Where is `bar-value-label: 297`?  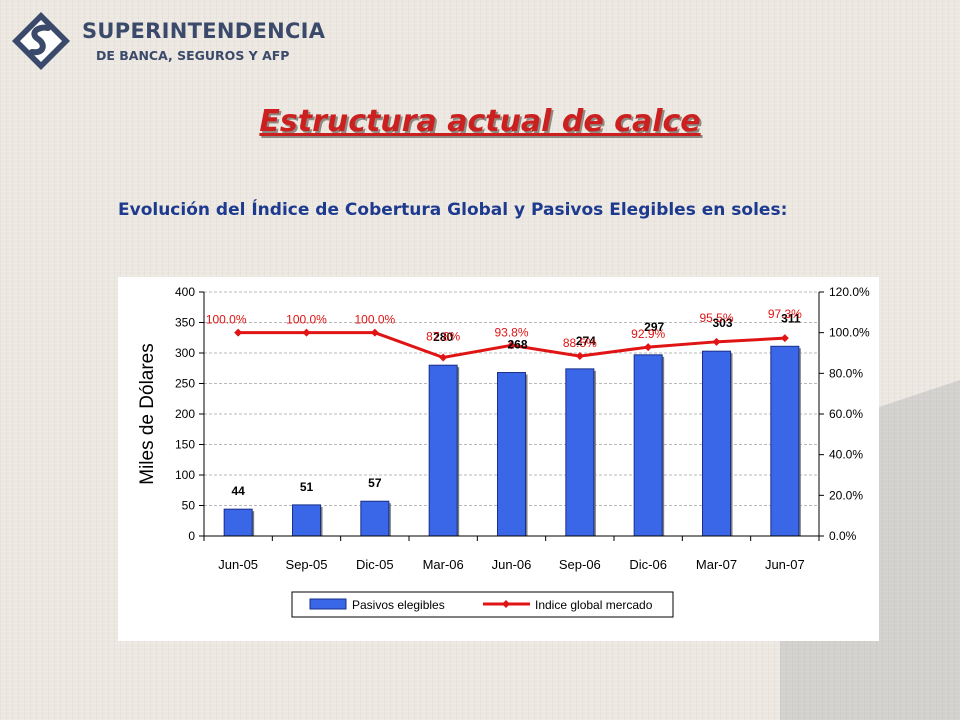 bar-value-label: 297 is located at coordinates (654, 327).